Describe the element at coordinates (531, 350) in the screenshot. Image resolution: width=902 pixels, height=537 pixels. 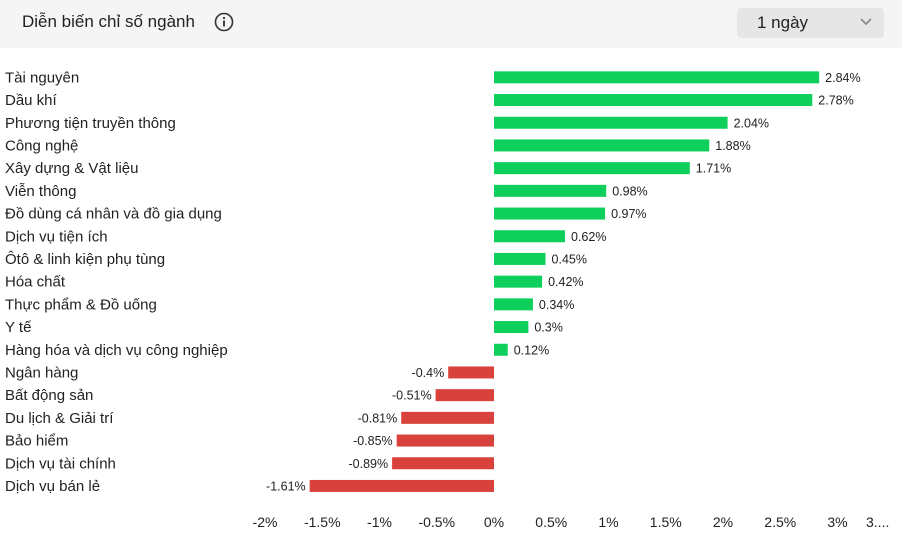
I see `value-label: 0.12%` at that location.